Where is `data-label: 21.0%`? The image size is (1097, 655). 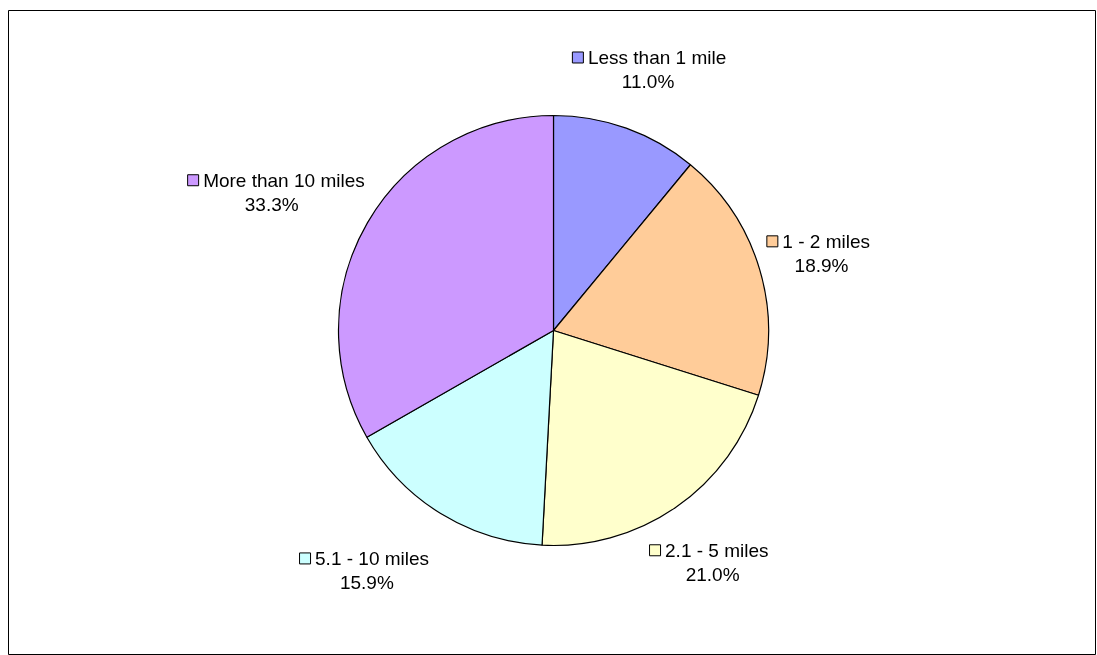 data-label: 21.0% is located at coordinates (712, 574).